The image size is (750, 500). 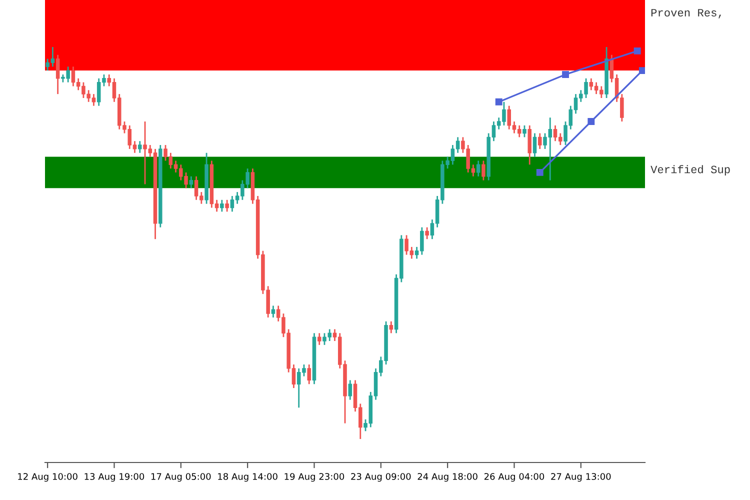 I want to click on x-tick-label: 23 Aug 09:00, so click(x=381, y=477).